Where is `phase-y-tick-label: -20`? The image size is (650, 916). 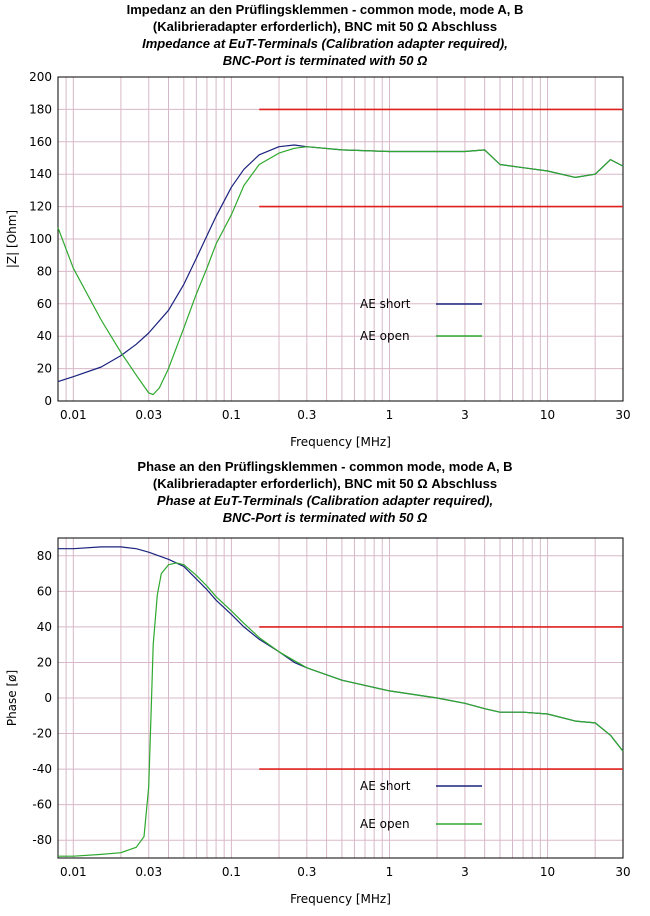
phase-y-tick-label: -20 is located at coordinates (42, 734).